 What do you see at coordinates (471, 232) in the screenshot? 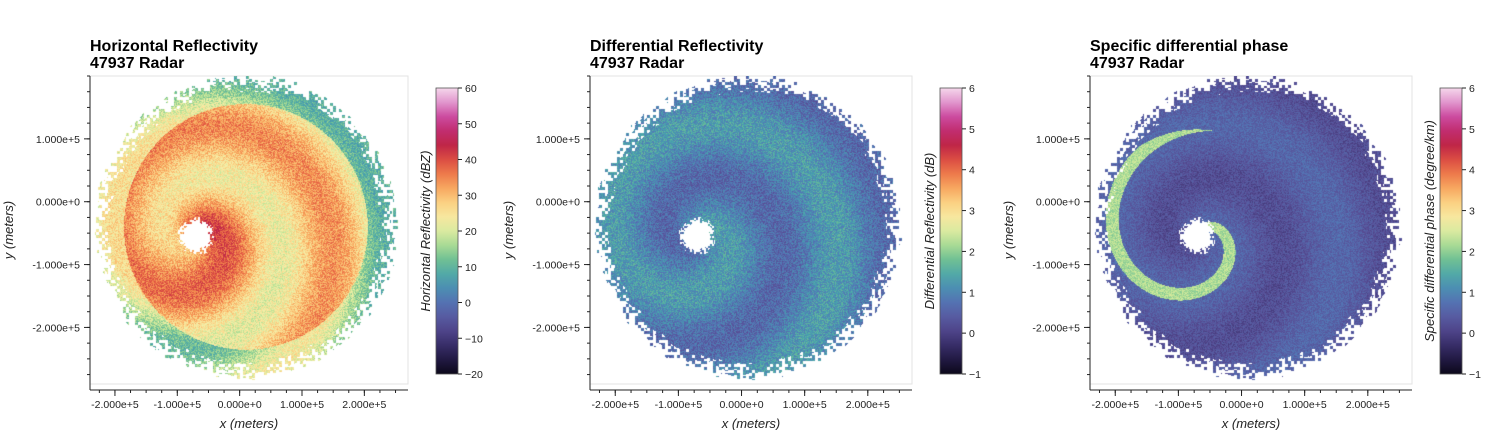
I see `colorbar-tick-label: 20` at bounding box center [471, 232].